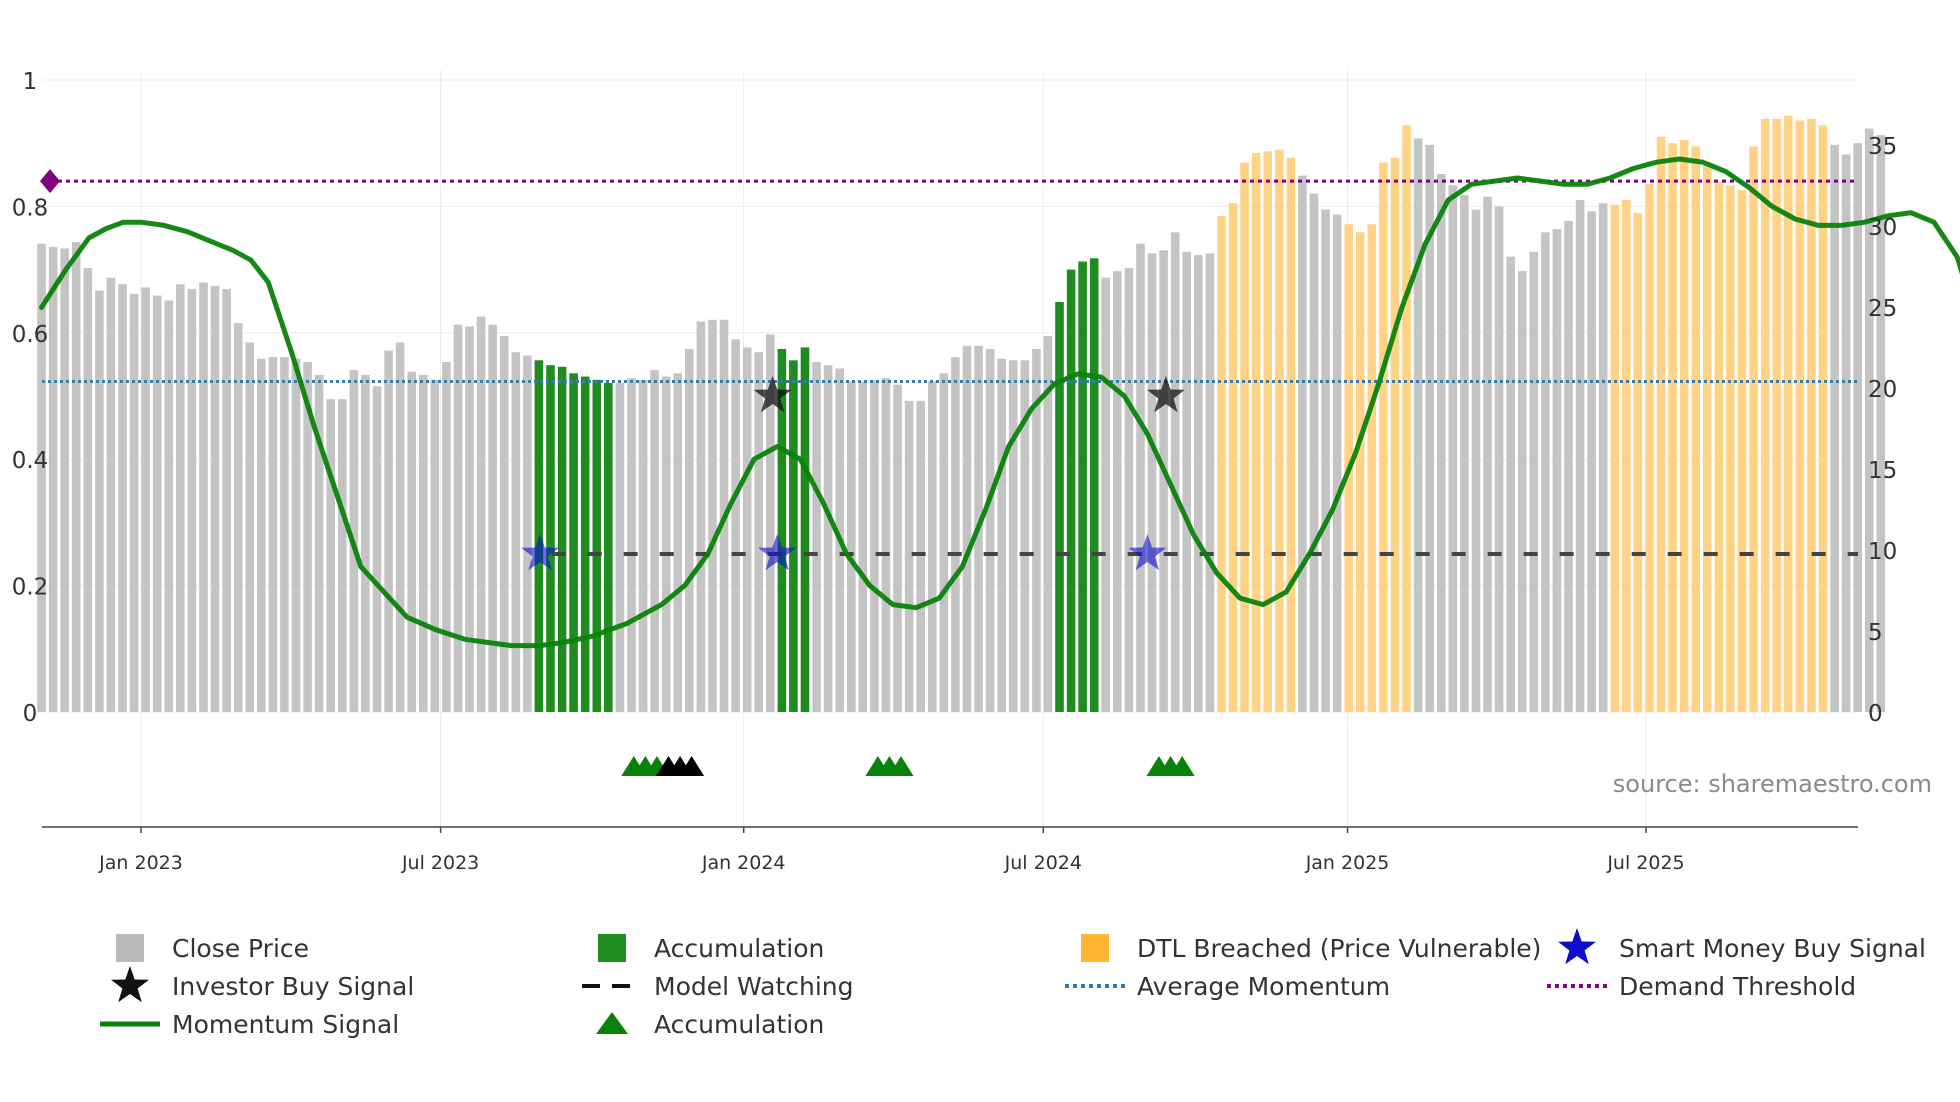  I want to click on x-tick-label: Jul 2025, so click(1645, 863).